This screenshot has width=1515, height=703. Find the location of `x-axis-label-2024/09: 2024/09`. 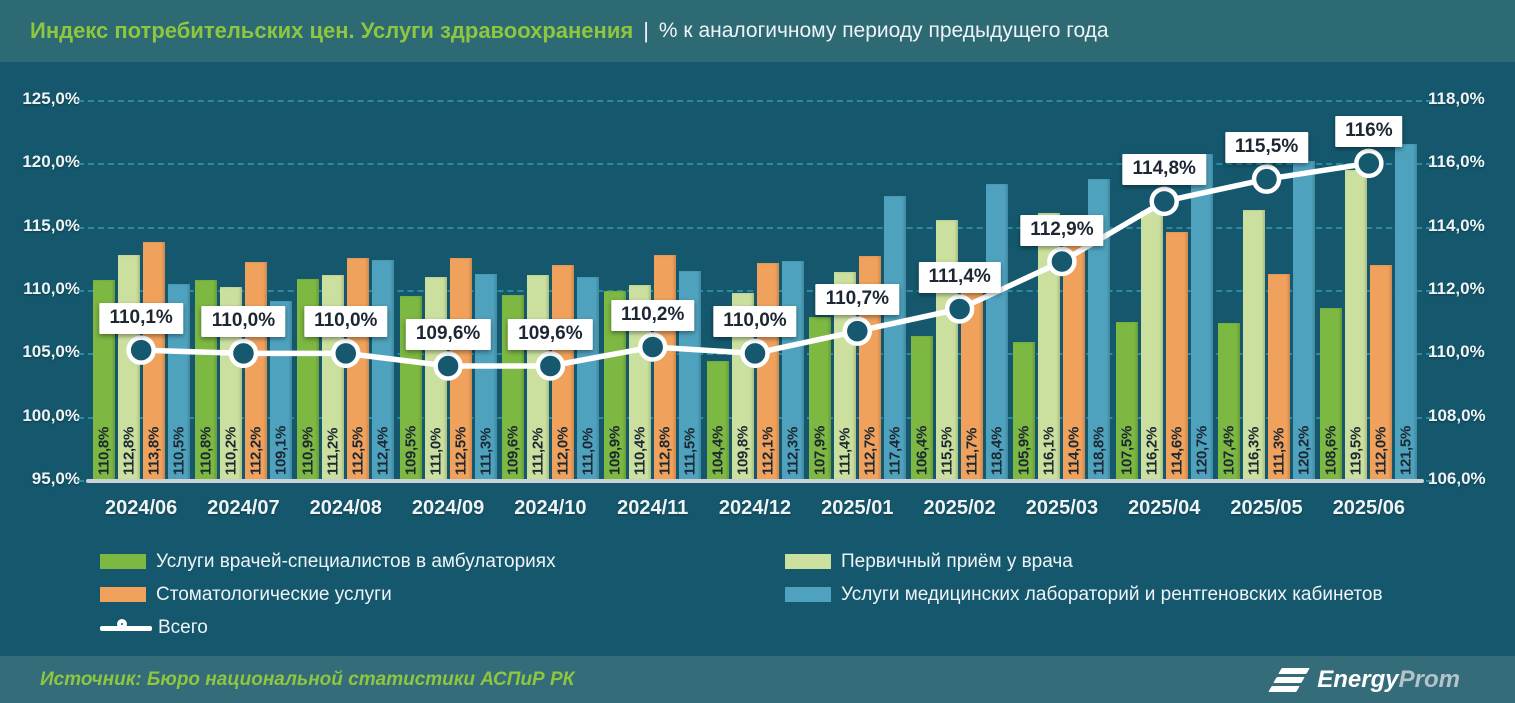

x-axis-label-2024/09: 2024/09 is located at coordinates (448, 508).